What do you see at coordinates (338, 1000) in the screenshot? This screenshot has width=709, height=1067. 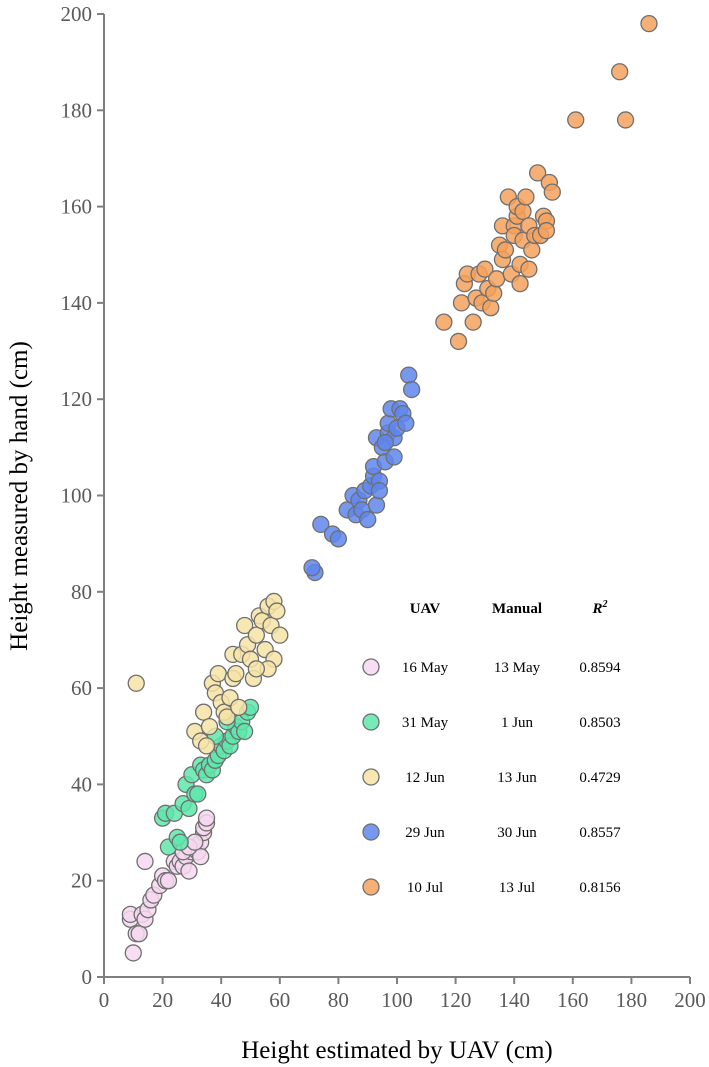 I see `x-tick-label: 80` at bounding box center [338, 1000].